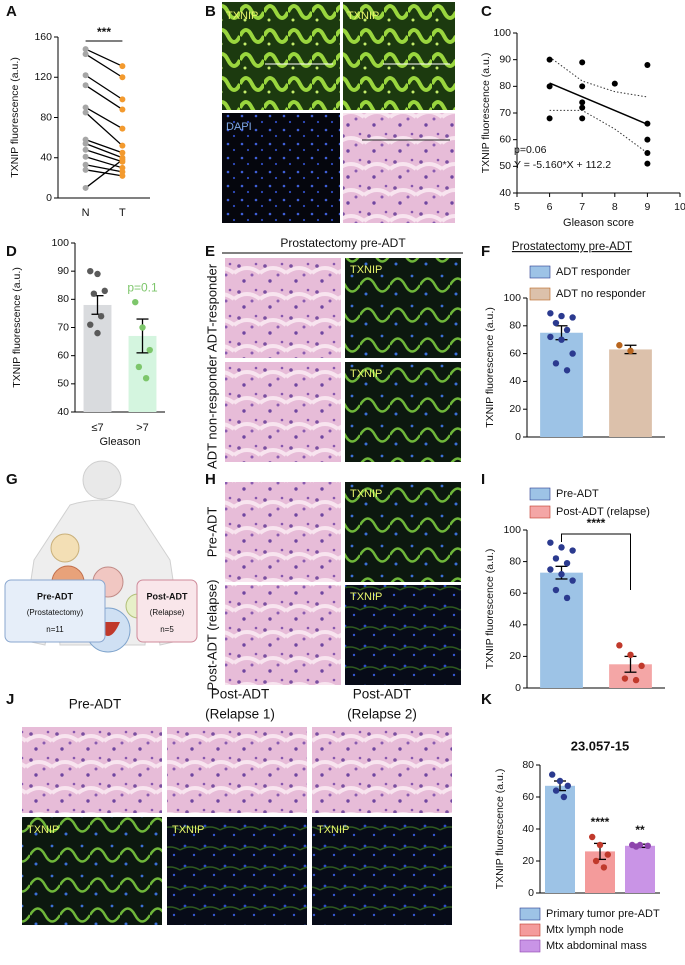  What do you see at coordinates (142, 287) in the screenshot?
I see `significance: p=0.1` at bounding box center [142, 287].